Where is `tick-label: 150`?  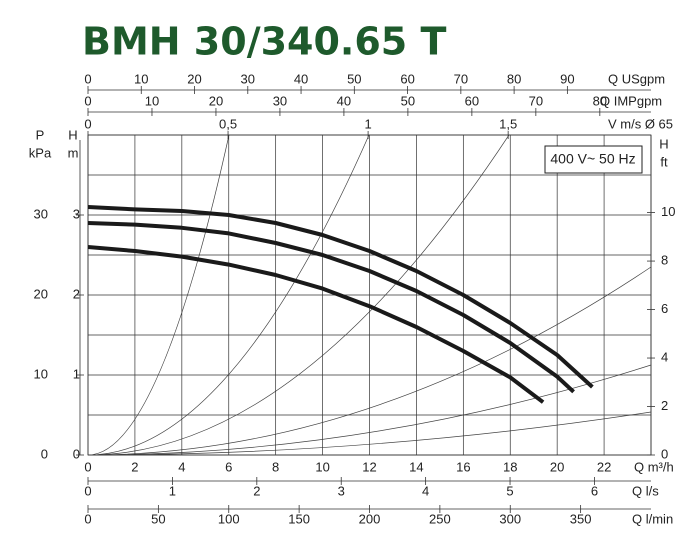
tick-label: 150 is located at coordinates (299, 518).